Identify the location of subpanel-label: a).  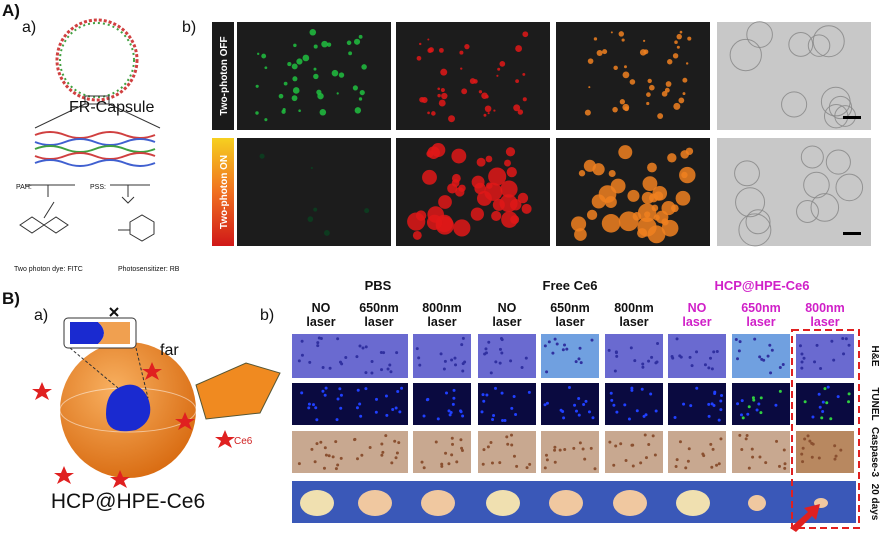
(29, 27).